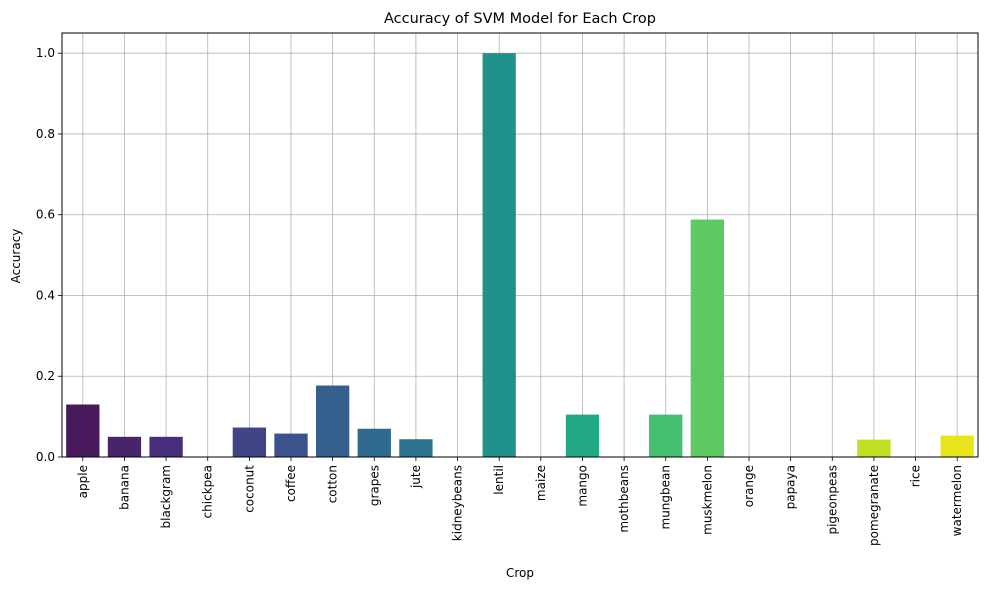 This screenshot has width=989, height=590. I want to click on x-tick-label: blackgram, so click(166, 496).